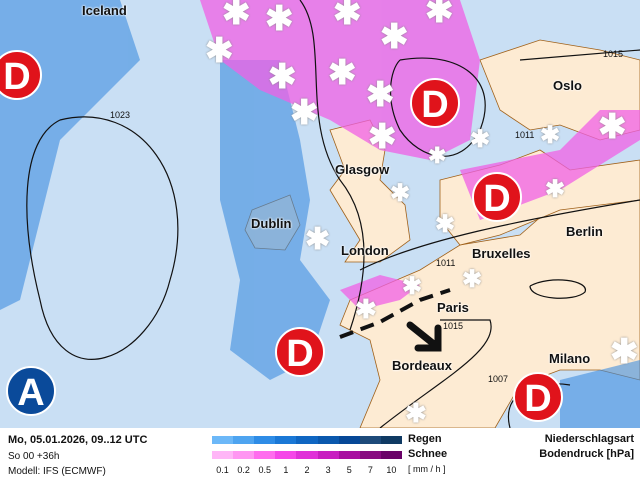 Image resolution: width=640 pixels, height=478 pixels. Describe the element at coordinates (243, 470) in the screenshot. I see `scale-tick: 0.2` at that location.